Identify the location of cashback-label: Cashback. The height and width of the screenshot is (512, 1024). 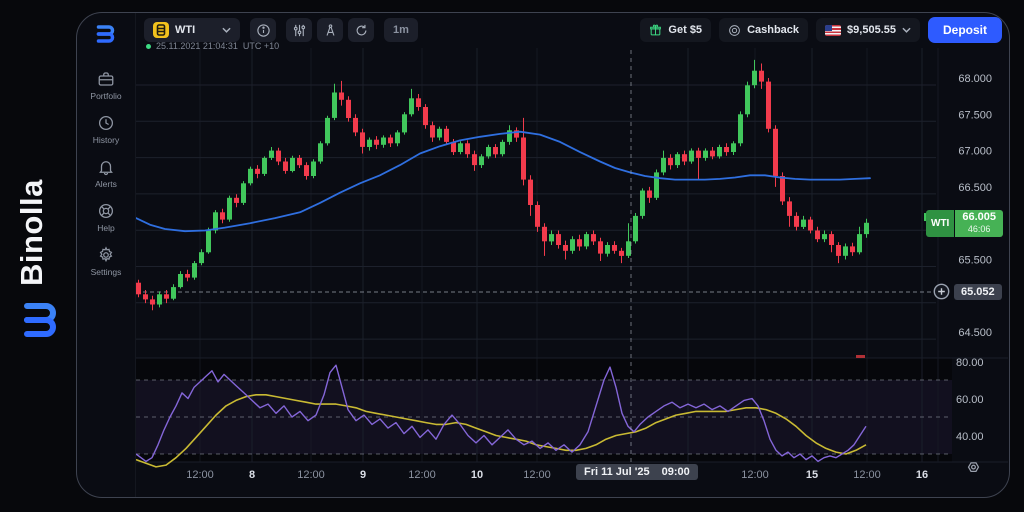
(773, 30).